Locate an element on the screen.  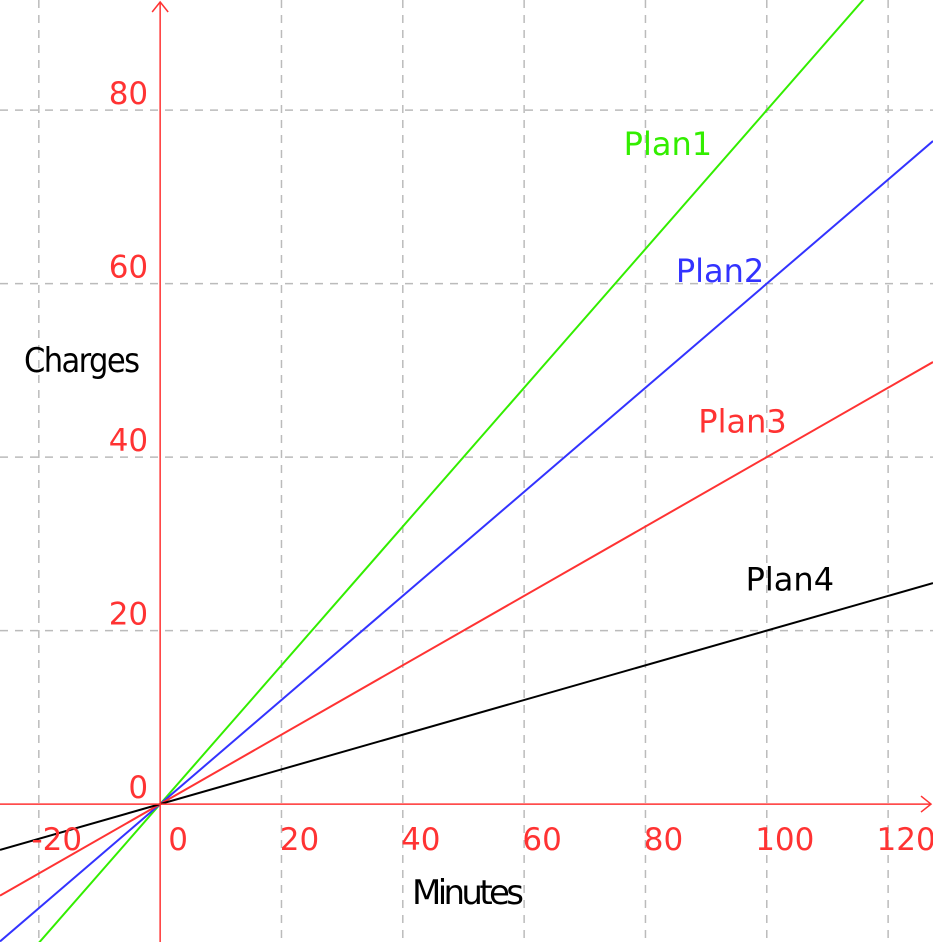
y-tick-label: 20 is located at coordinates (128, 615).